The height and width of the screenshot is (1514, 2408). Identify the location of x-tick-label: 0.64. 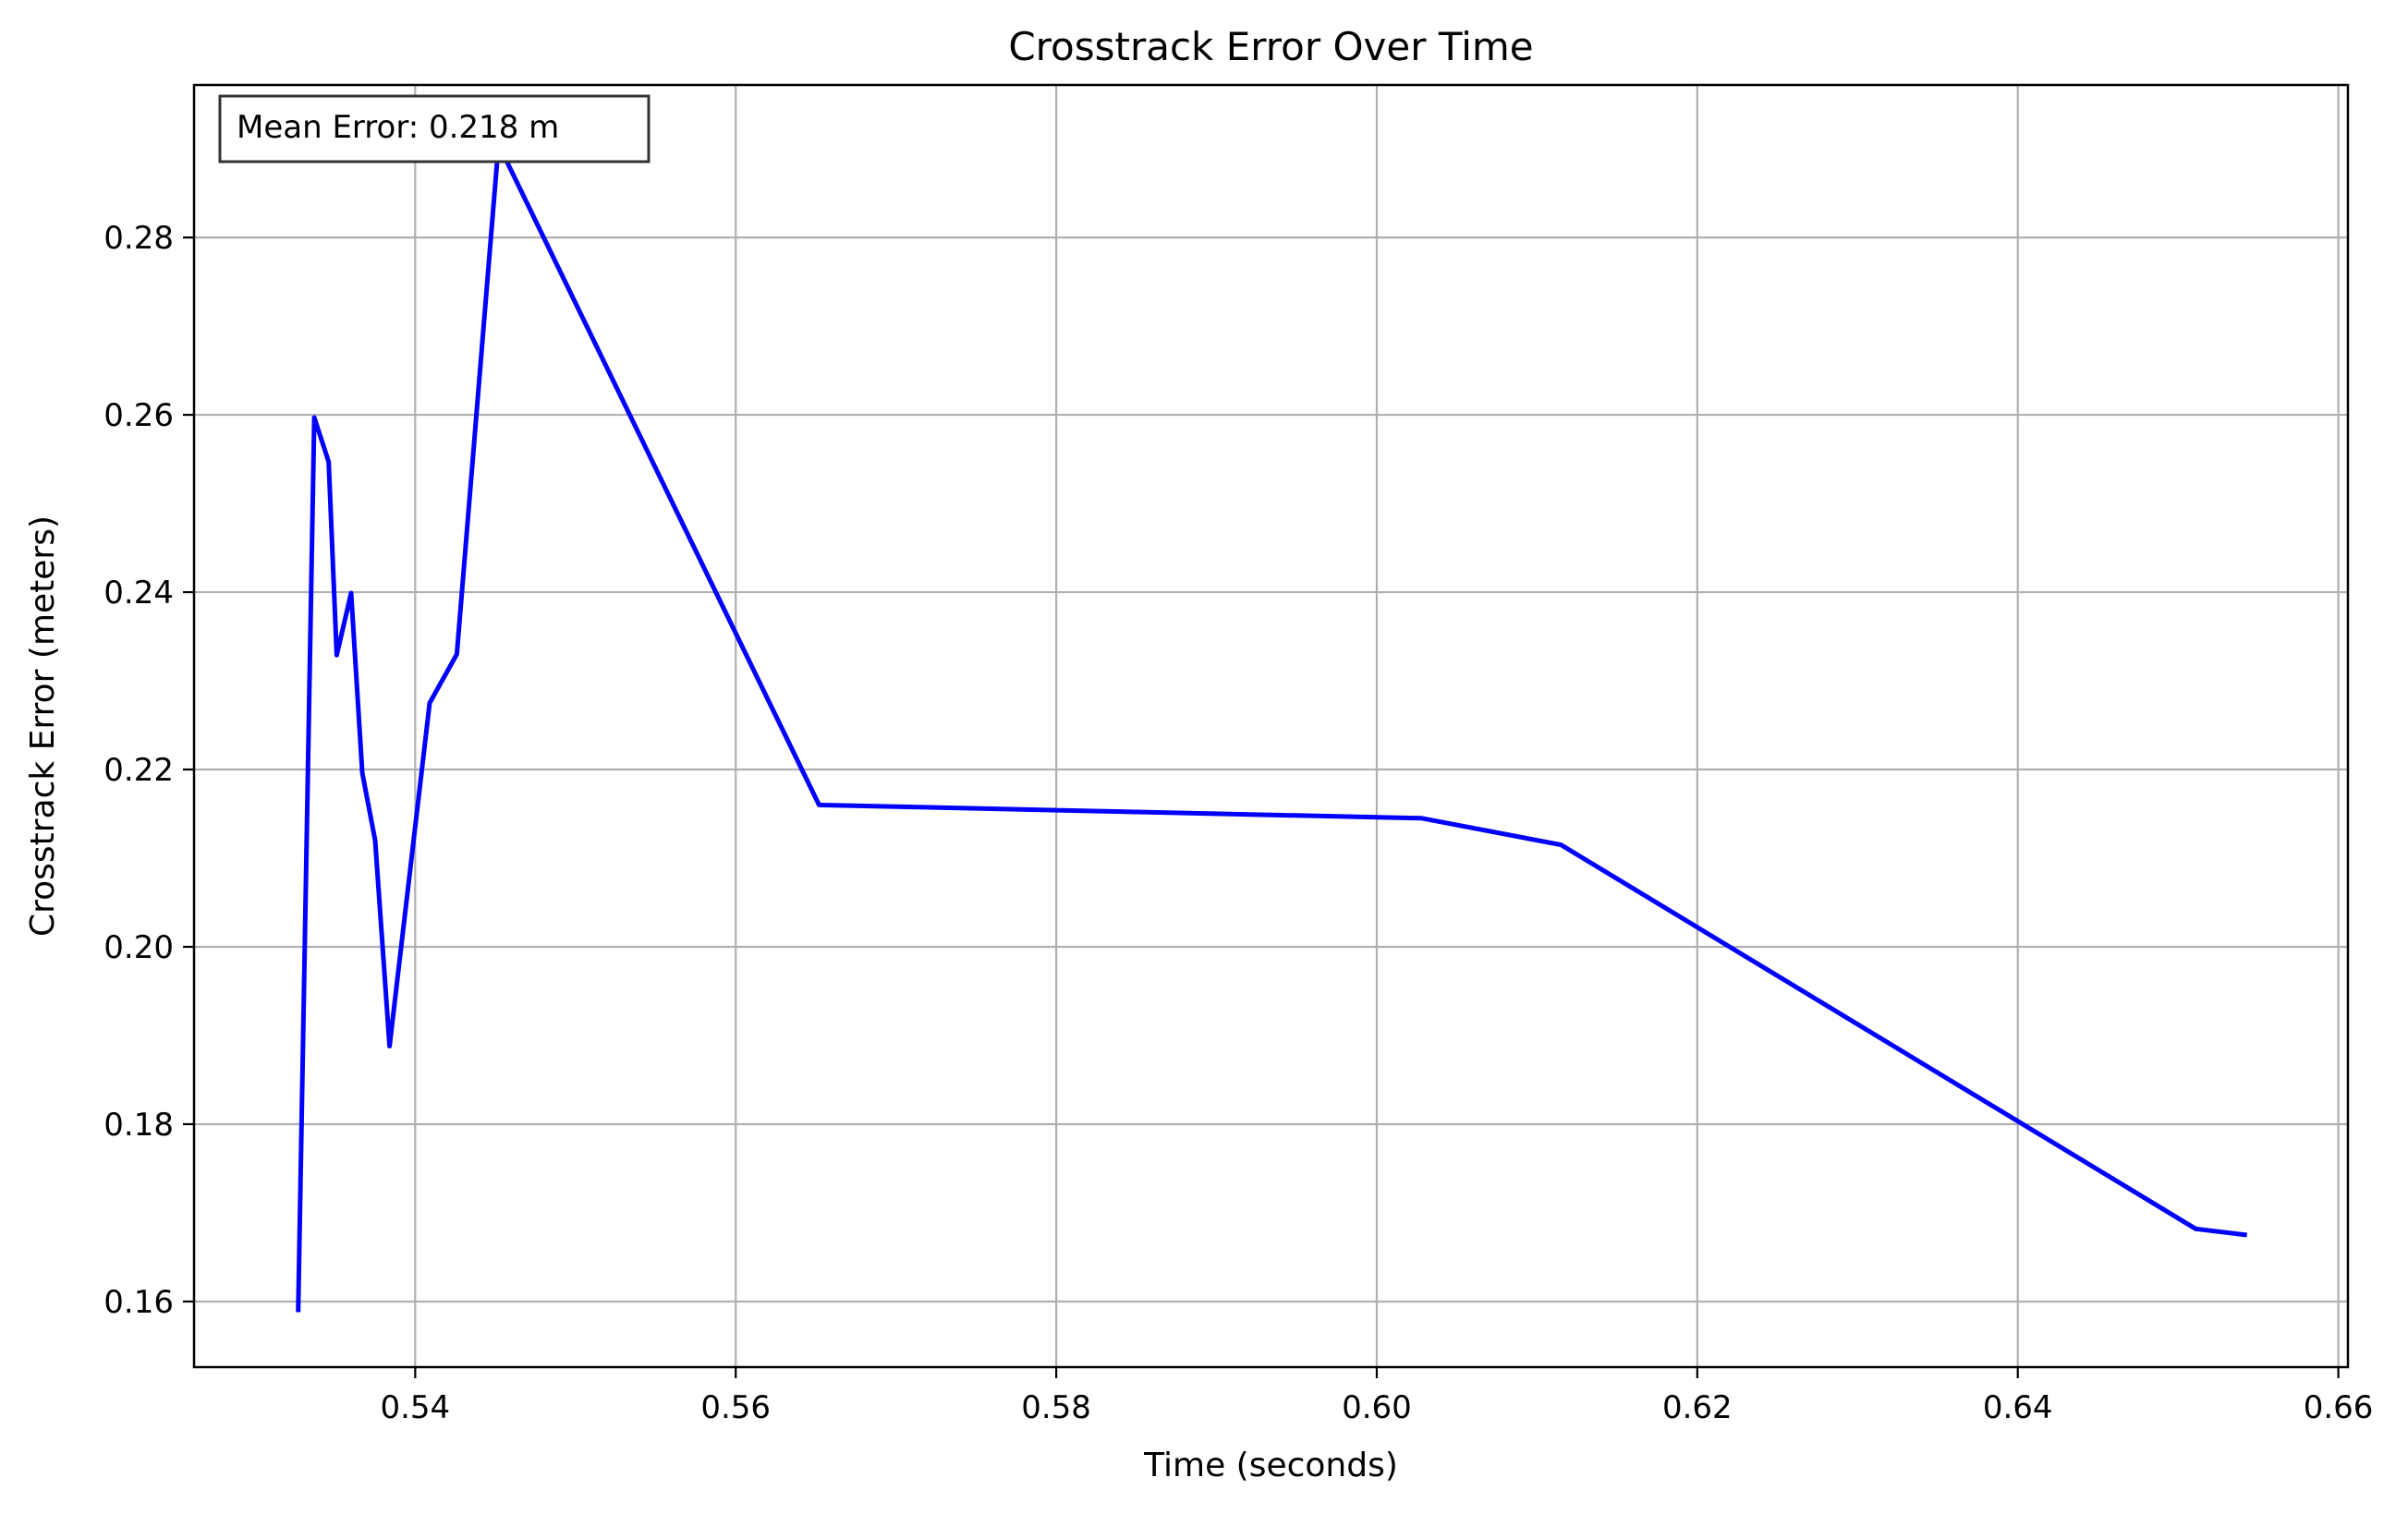
(2018, 1407).